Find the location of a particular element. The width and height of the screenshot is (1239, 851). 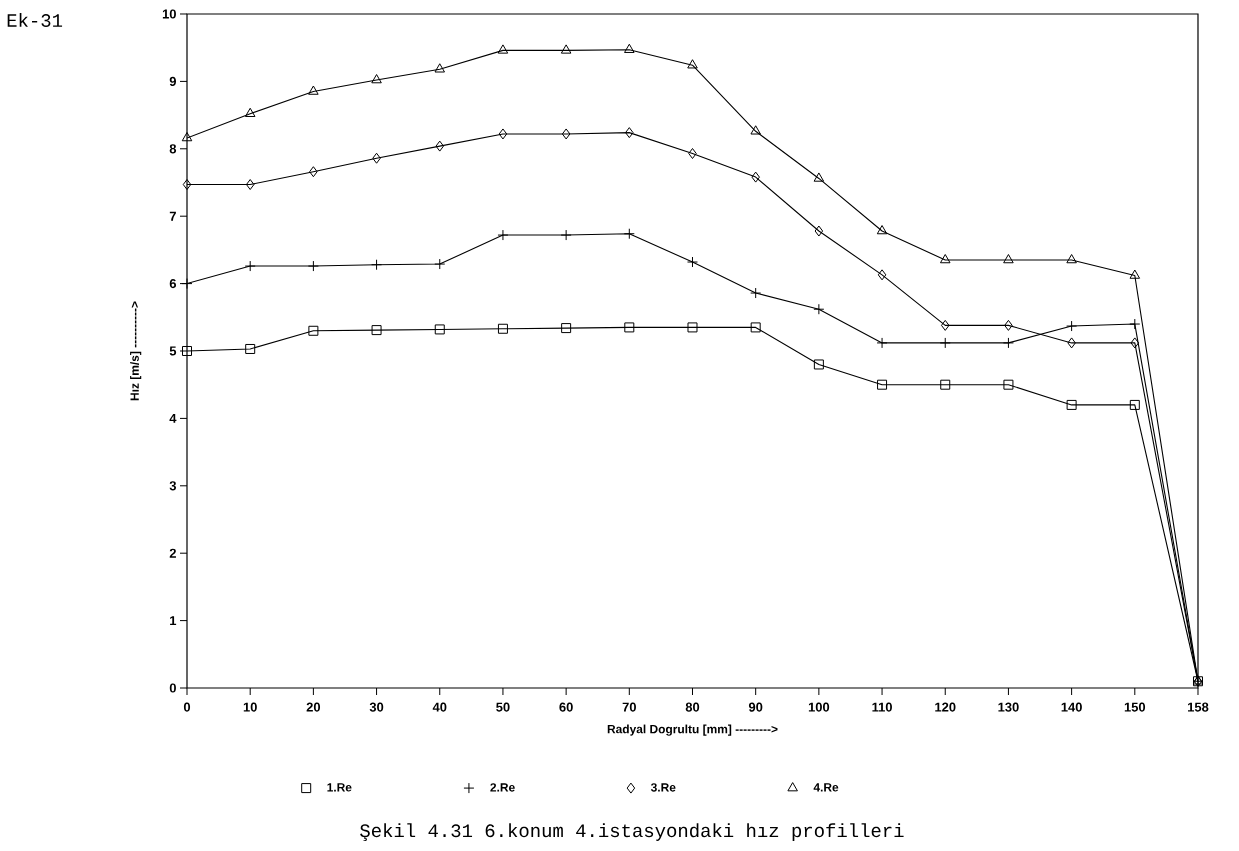

x-tick-label: 90 is located at coordinates (755, 707).